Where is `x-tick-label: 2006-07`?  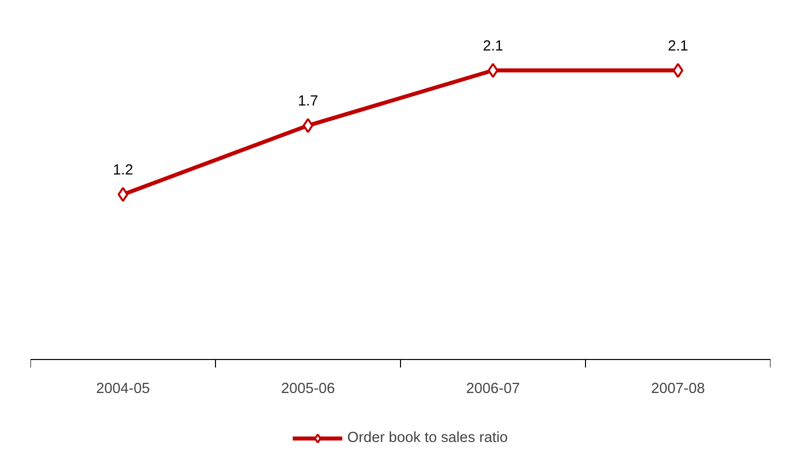 x-tick-label: 2006-07 is located at coordinates (493, 388).